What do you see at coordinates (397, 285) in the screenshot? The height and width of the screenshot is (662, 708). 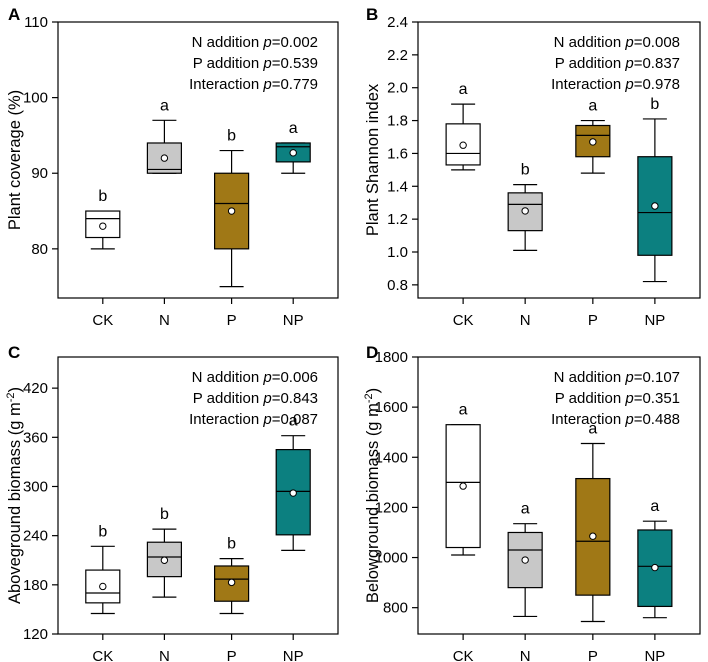 I see `y-tick-label: 0.8` at bounding box center [397, 285].